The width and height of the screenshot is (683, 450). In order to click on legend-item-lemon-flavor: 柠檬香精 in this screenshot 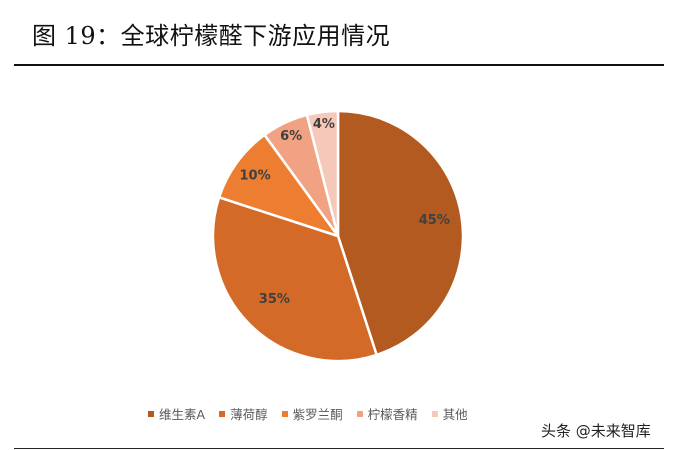, I will do `click(387, 413)`.